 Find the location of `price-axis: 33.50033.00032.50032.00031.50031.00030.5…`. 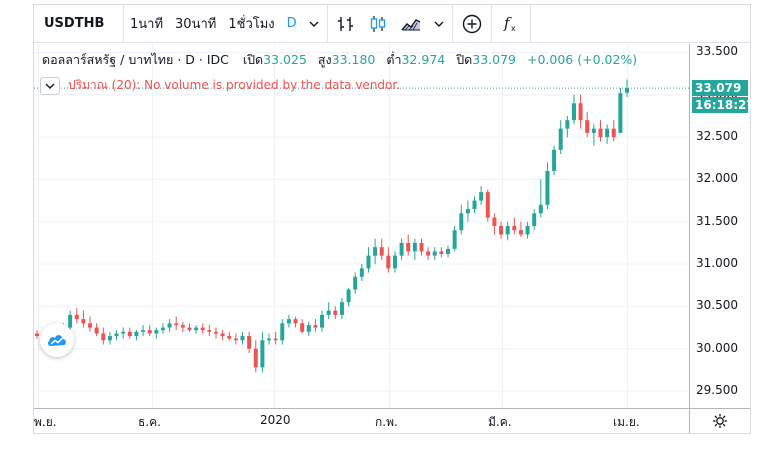

price-axis: 33.50033.00032.50032.00031.50031.00030.5… is located at coordinates (722, 226).